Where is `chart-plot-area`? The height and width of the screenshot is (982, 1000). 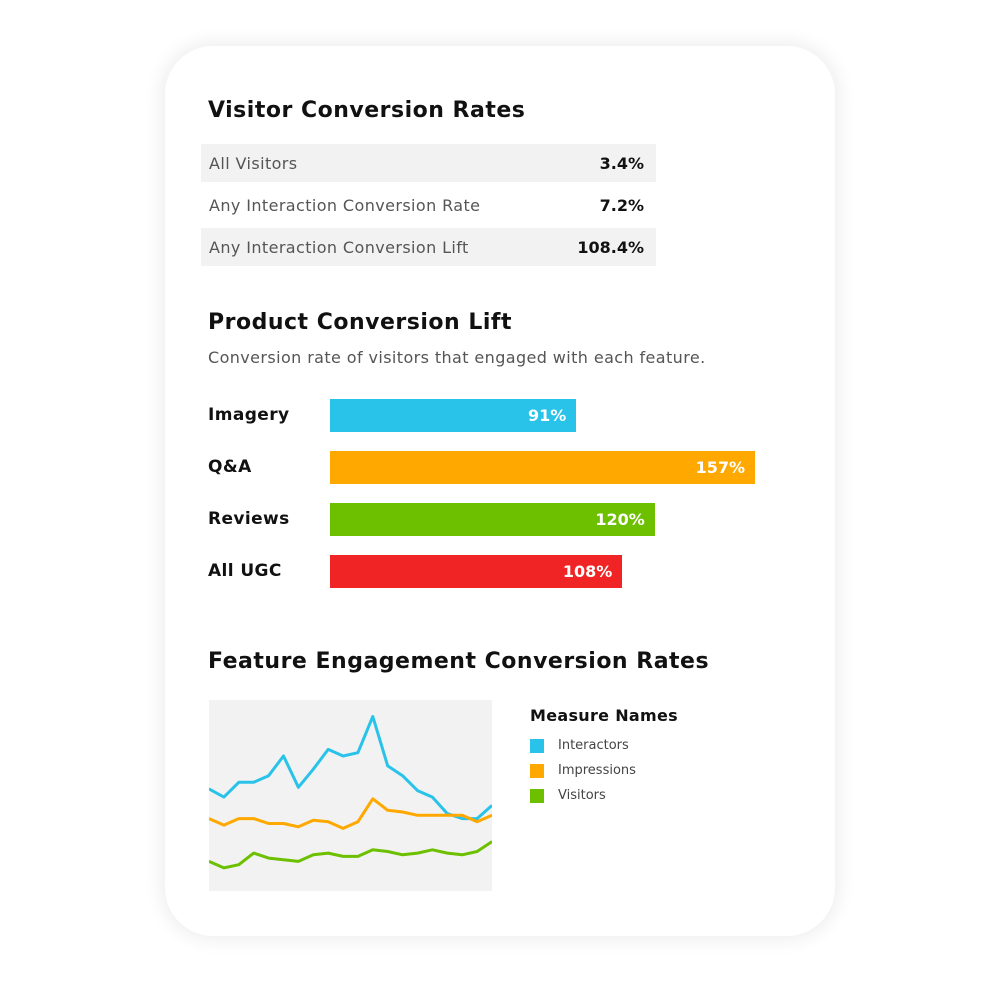
chart-plot-area is located at coordinates (350, 795).